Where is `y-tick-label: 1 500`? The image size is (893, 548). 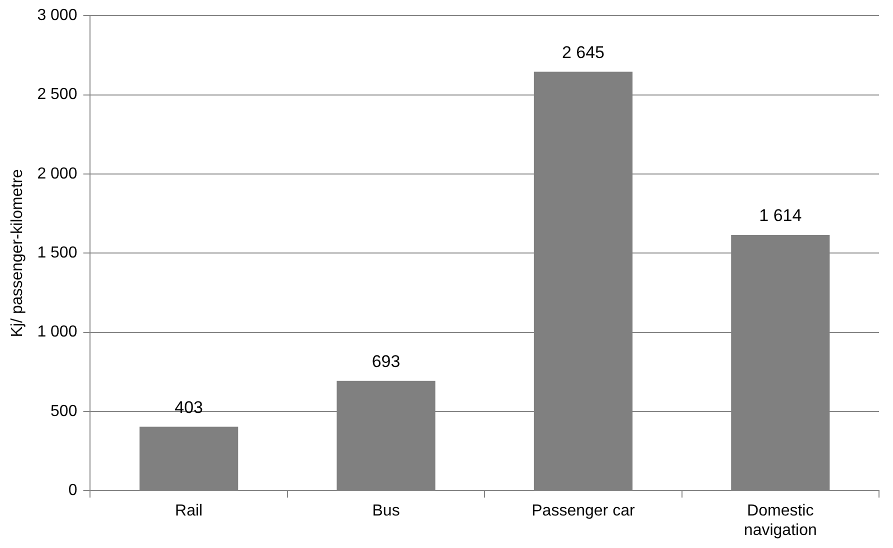 y-tick-label: 1 500 is located at coordinates (57, 253).